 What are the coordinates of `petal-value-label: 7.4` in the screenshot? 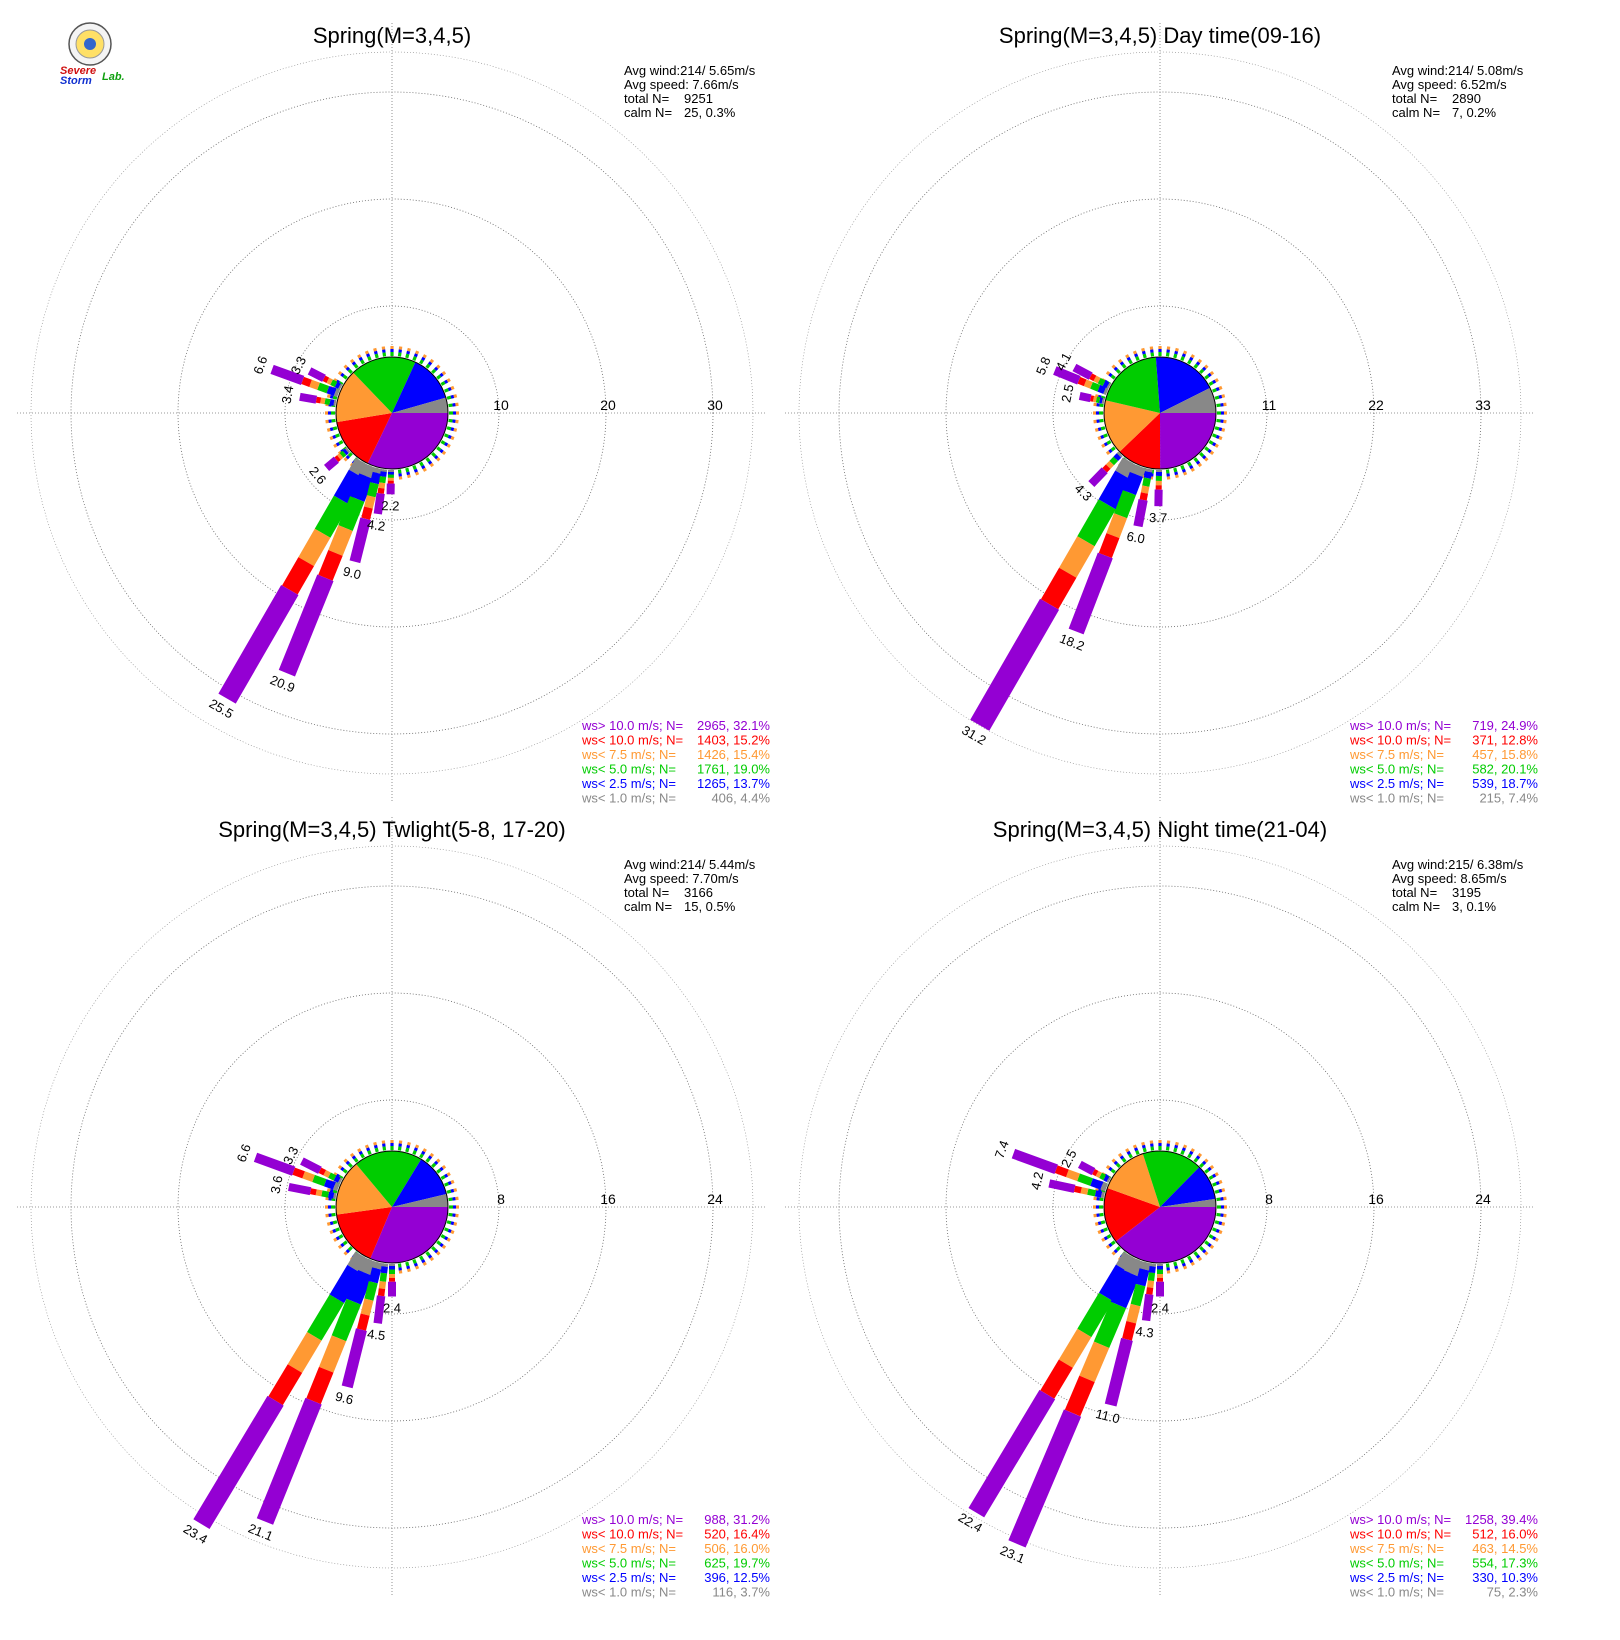 It's located at (1002, 1149).